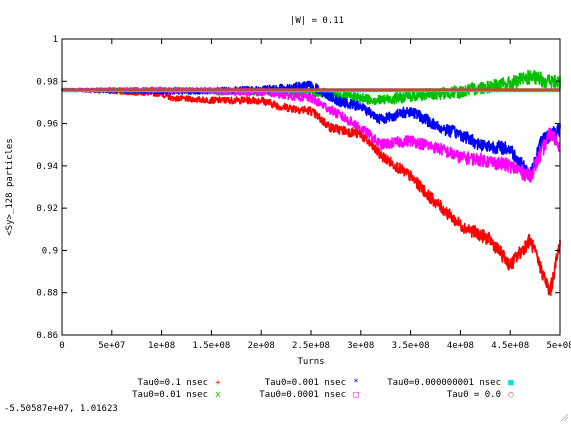  I want to click on x-tick-label: 1.5e+08, so click(211, 346).